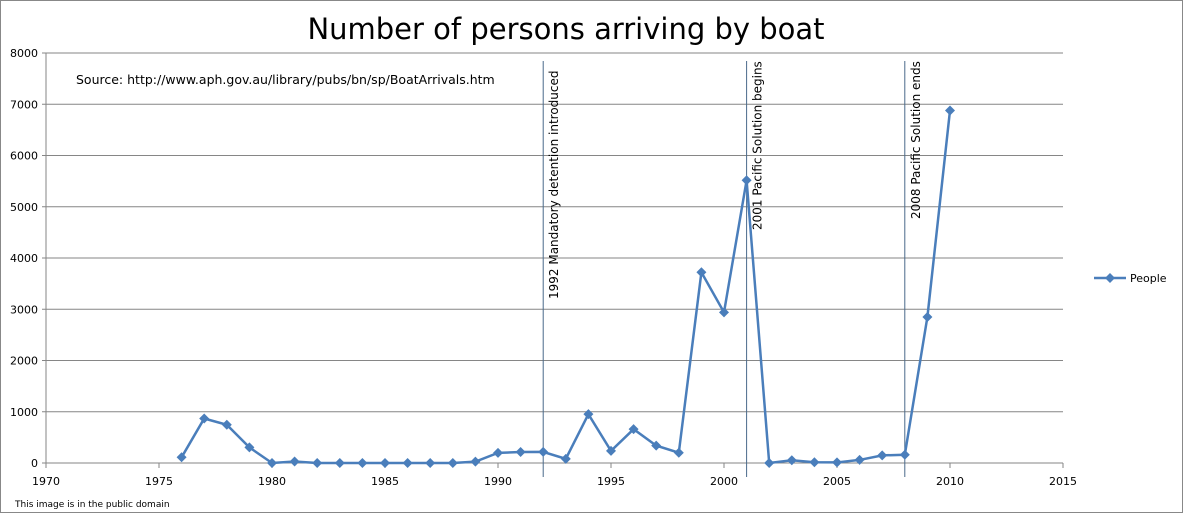 This screenshot has width=1183, height=518. I want to click on x-tick-label: 2000, so click(724, 481).